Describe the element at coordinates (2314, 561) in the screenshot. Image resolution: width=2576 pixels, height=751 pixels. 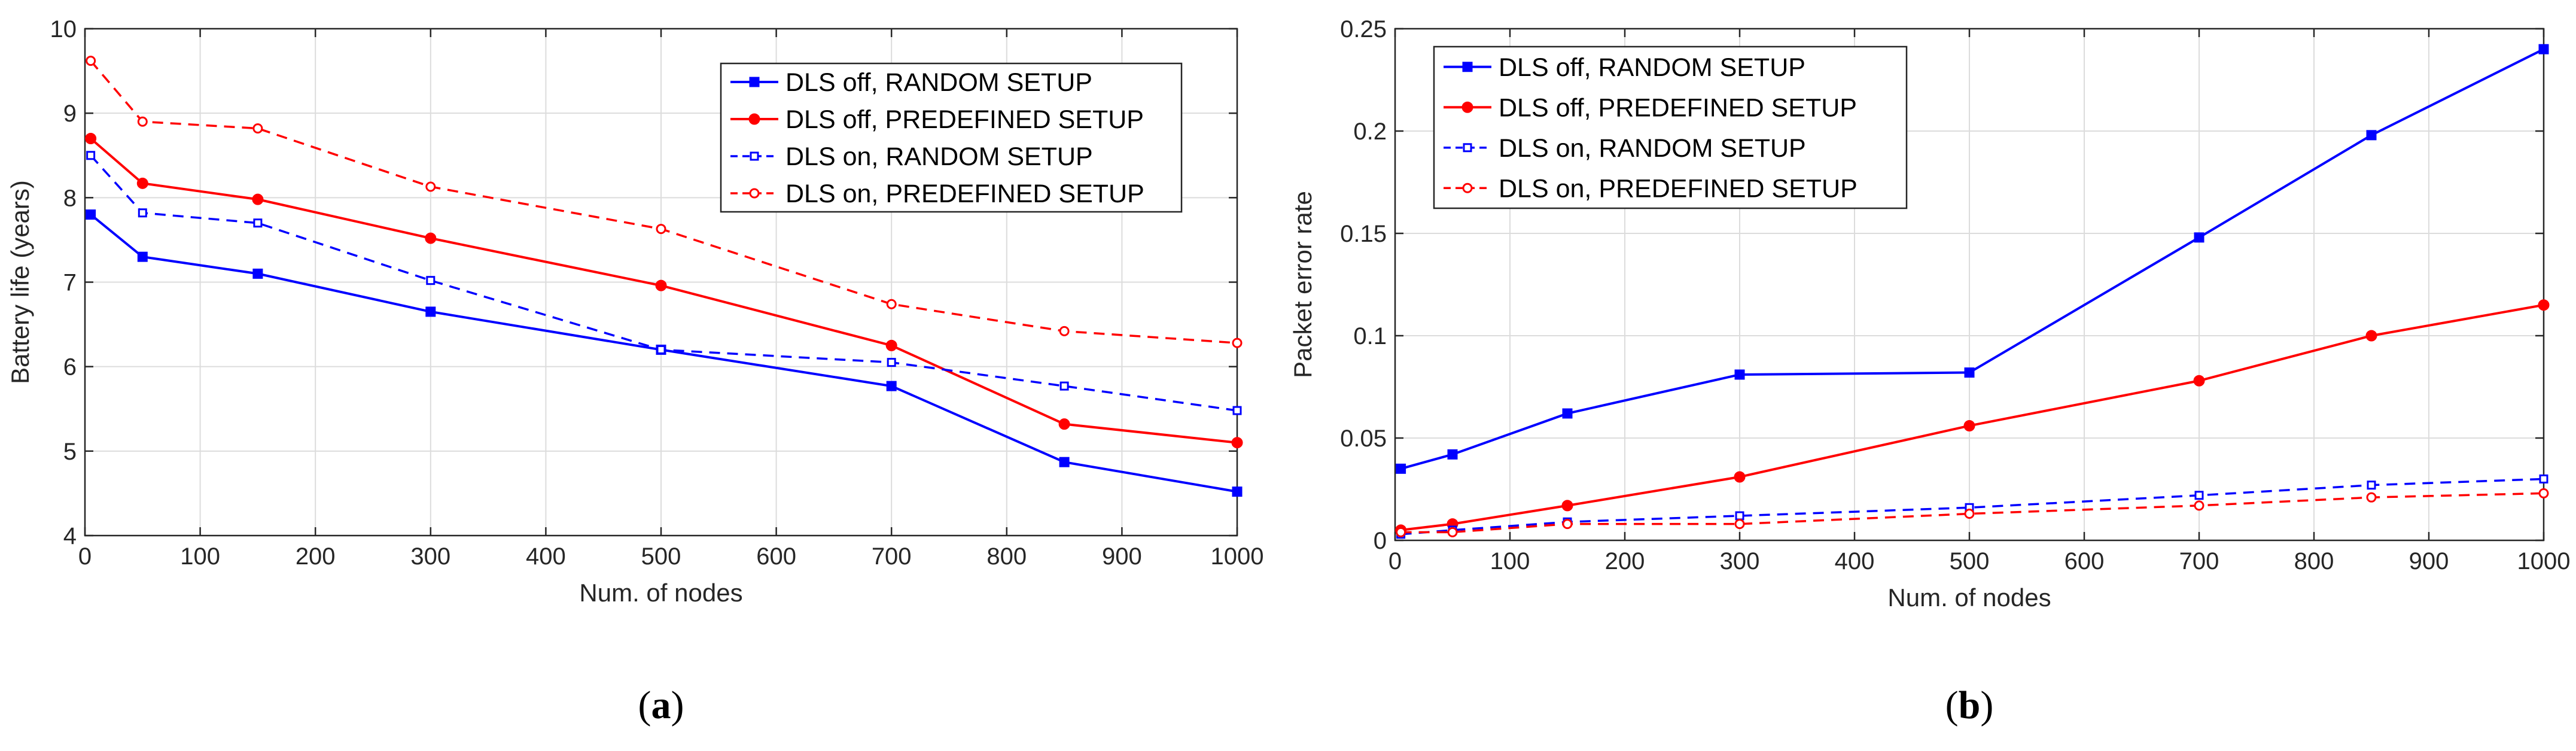
I see `x-tick-label-b-8: 800` at that location.